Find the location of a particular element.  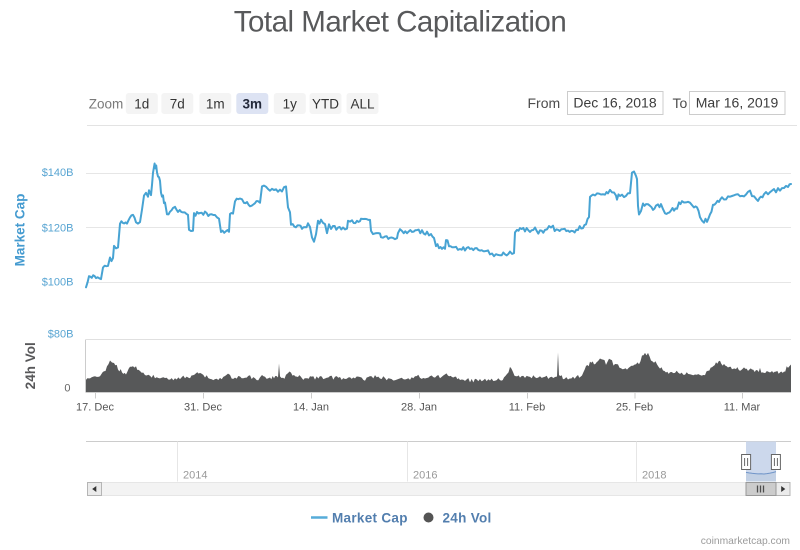

svg-text: $80B is located at coordinates (61, 335).